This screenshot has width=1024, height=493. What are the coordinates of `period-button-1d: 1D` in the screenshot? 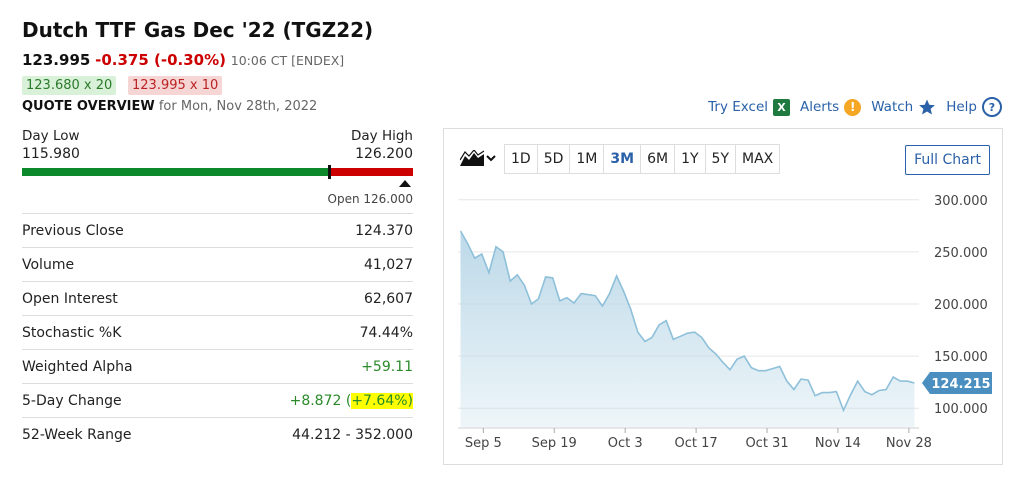 It's located at (521, 159).